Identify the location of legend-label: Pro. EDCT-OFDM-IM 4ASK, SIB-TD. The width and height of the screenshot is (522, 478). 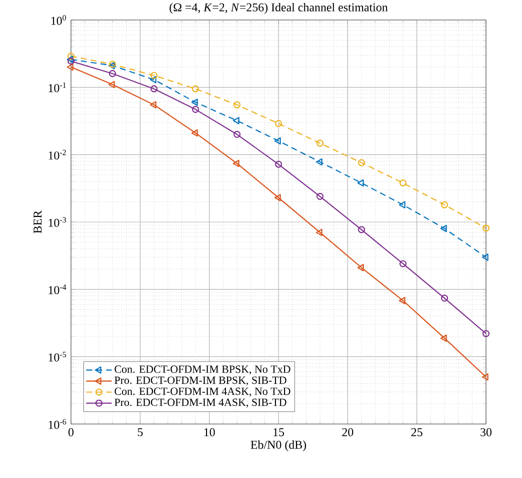
(200, 403).